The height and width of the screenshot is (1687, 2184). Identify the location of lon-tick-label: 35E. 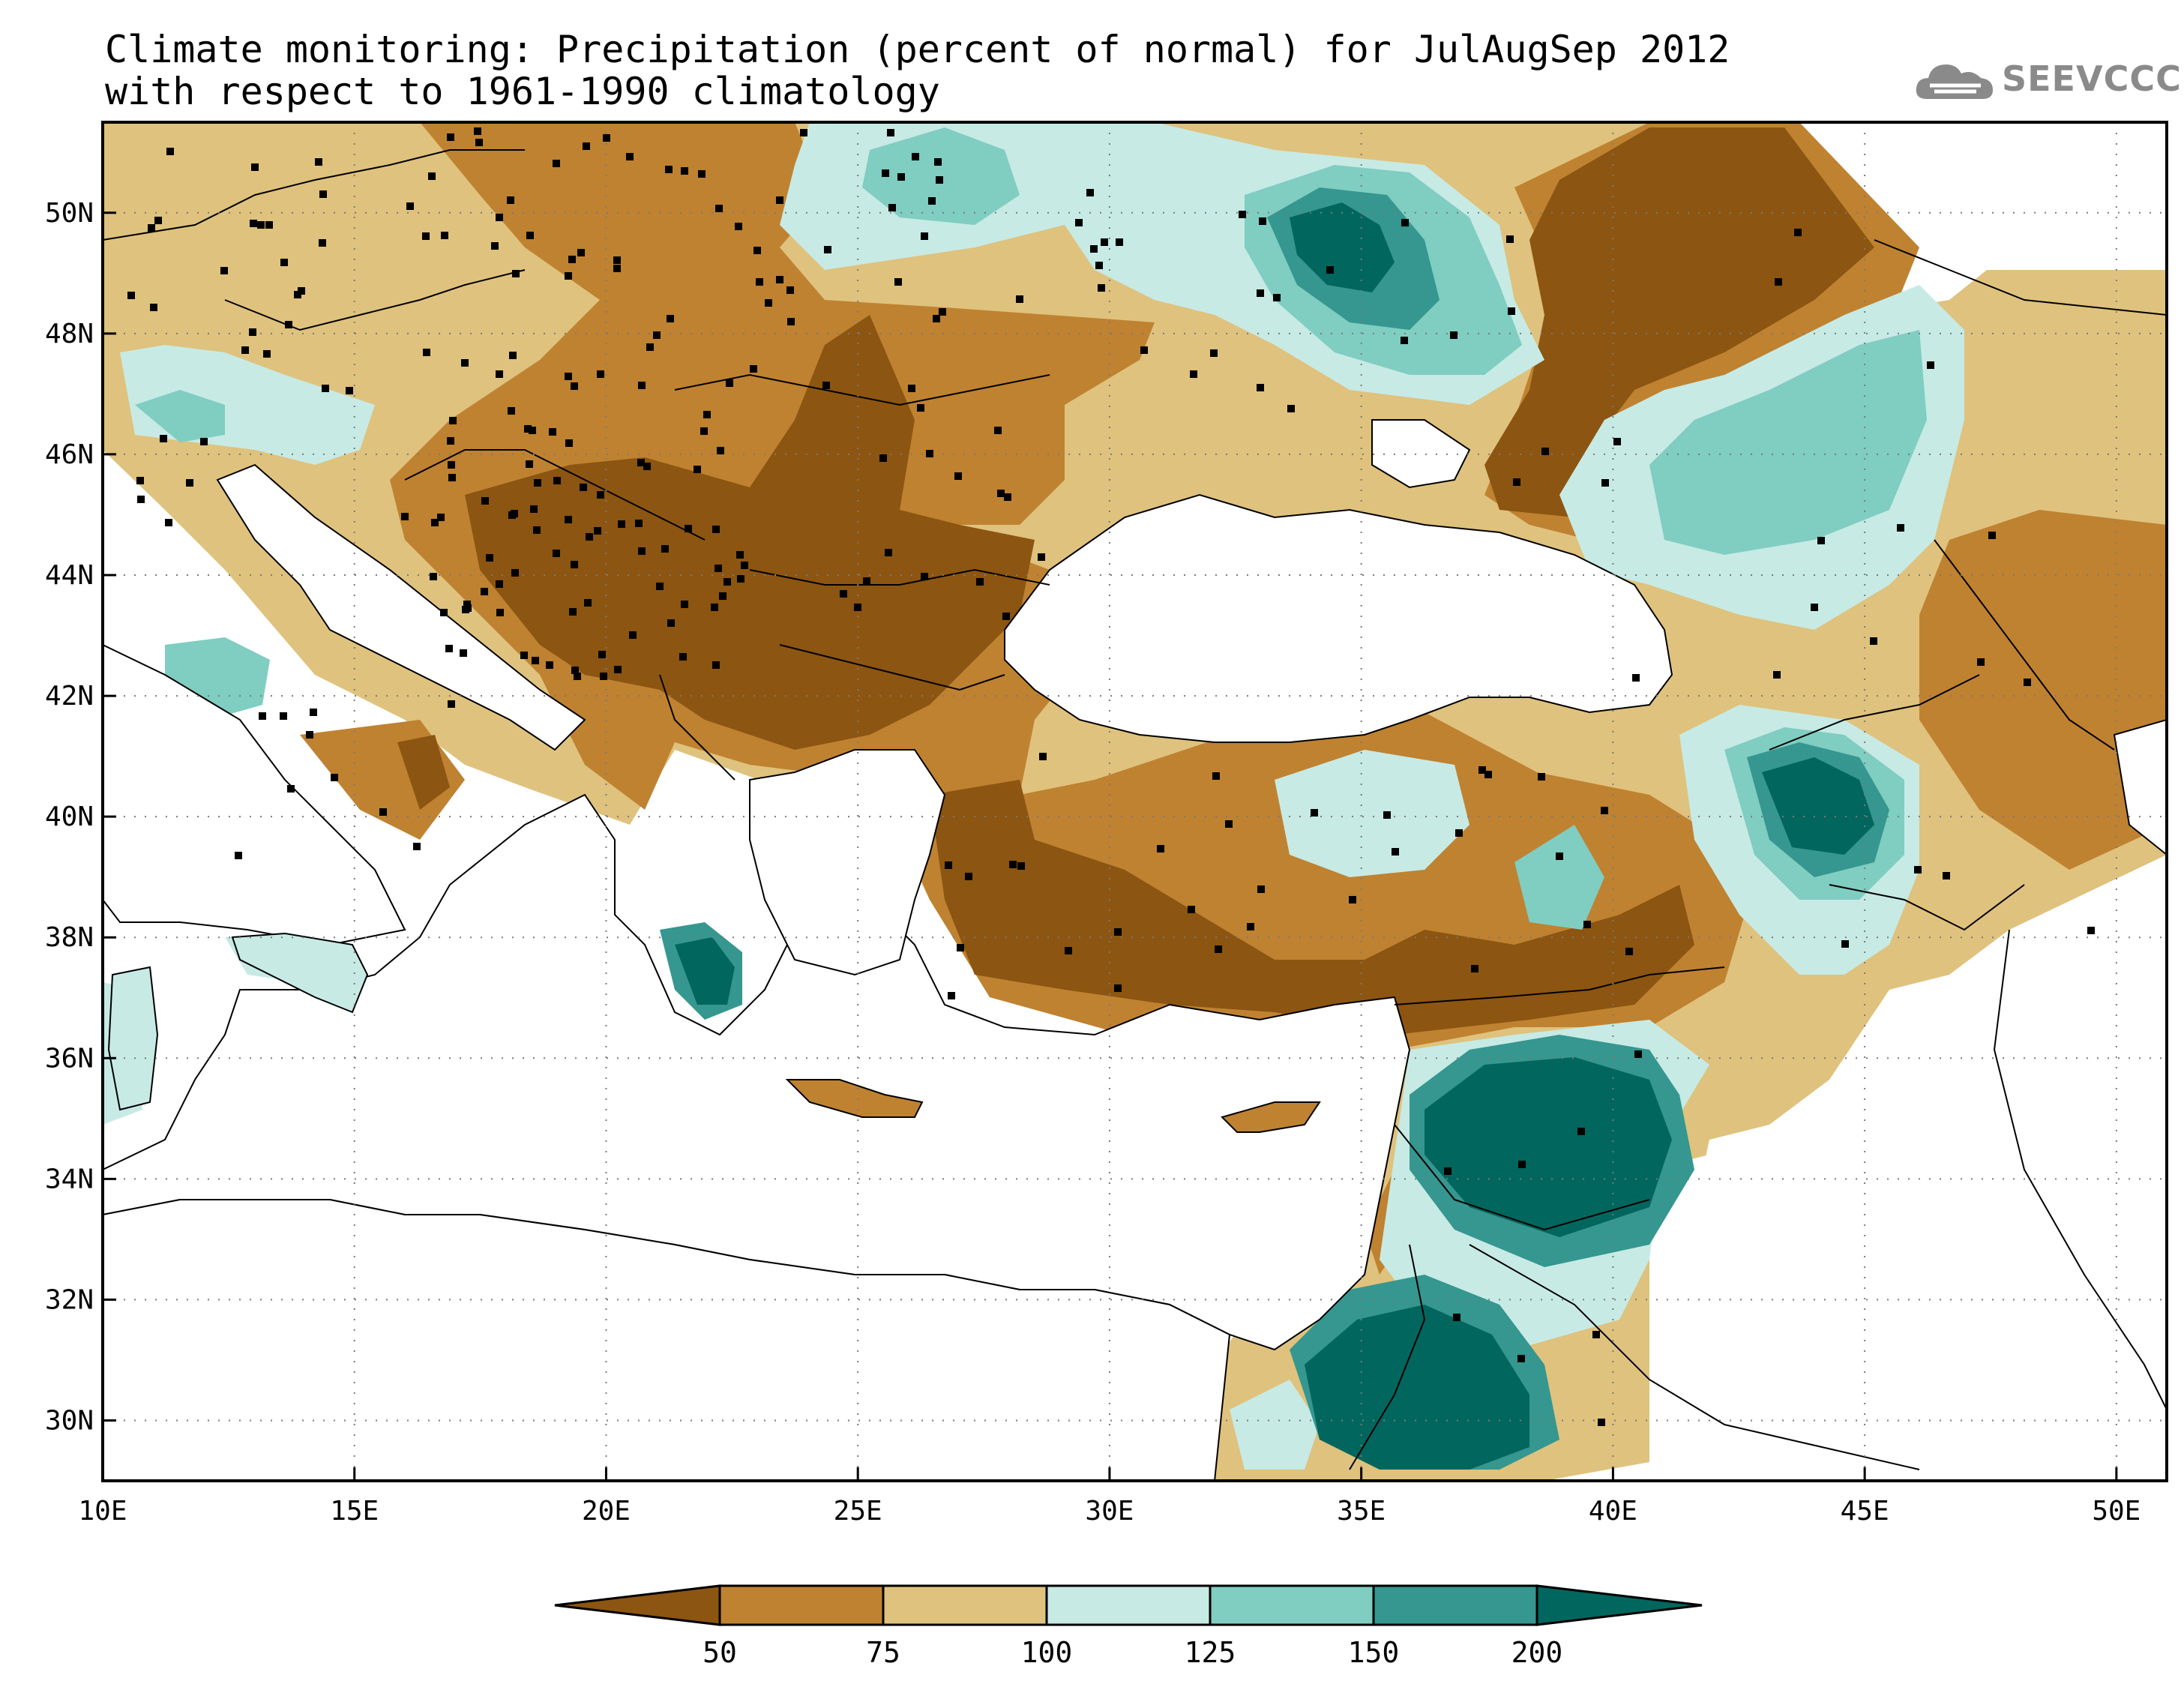
(1361, 1511).